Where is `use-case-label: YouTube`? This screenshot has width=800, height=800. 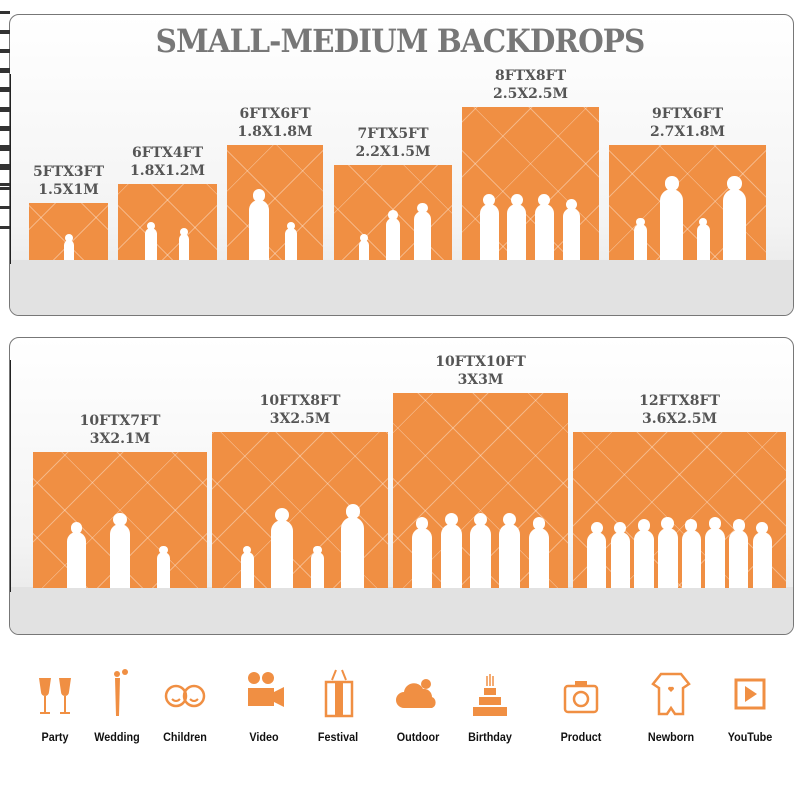 use-case-label: YouTube is located at coordinates (750, 737).